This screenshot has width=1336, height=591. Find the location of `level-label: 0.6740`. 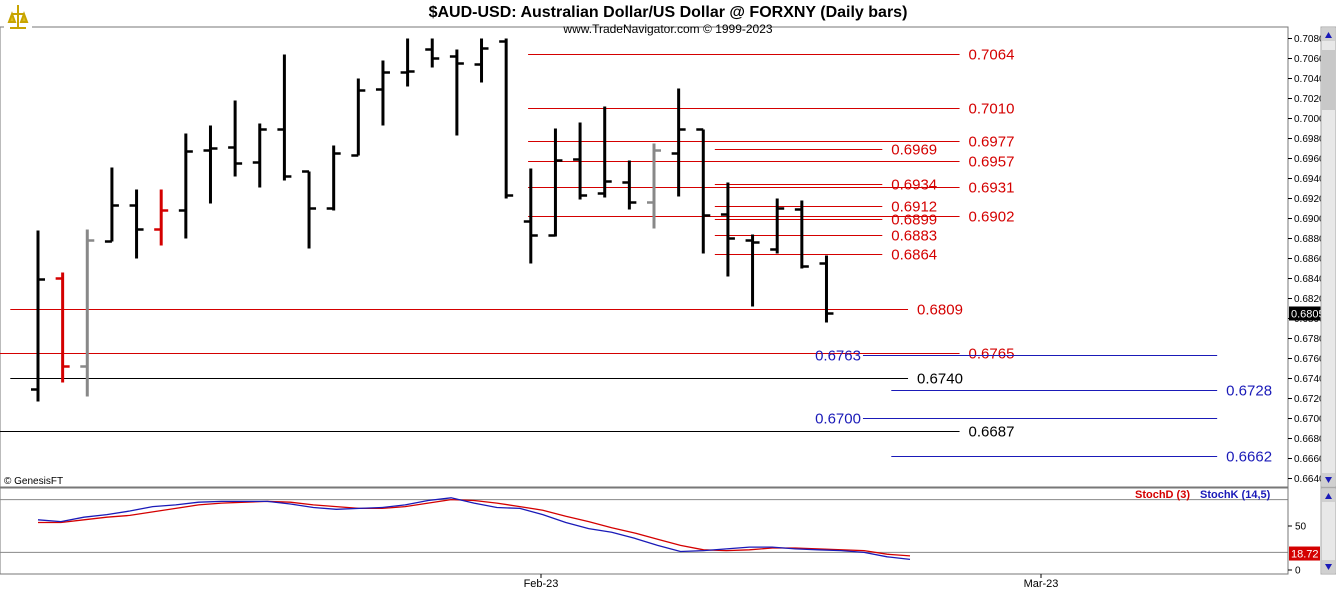

level-label: 0.6740 is located at coordinates (940, 379).